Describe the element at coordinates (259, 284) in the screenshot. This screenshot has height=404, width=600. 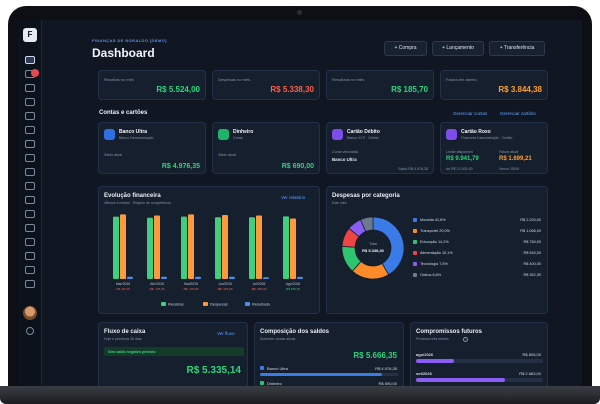
I see `x-tick-label: Jul/2026` at that location.